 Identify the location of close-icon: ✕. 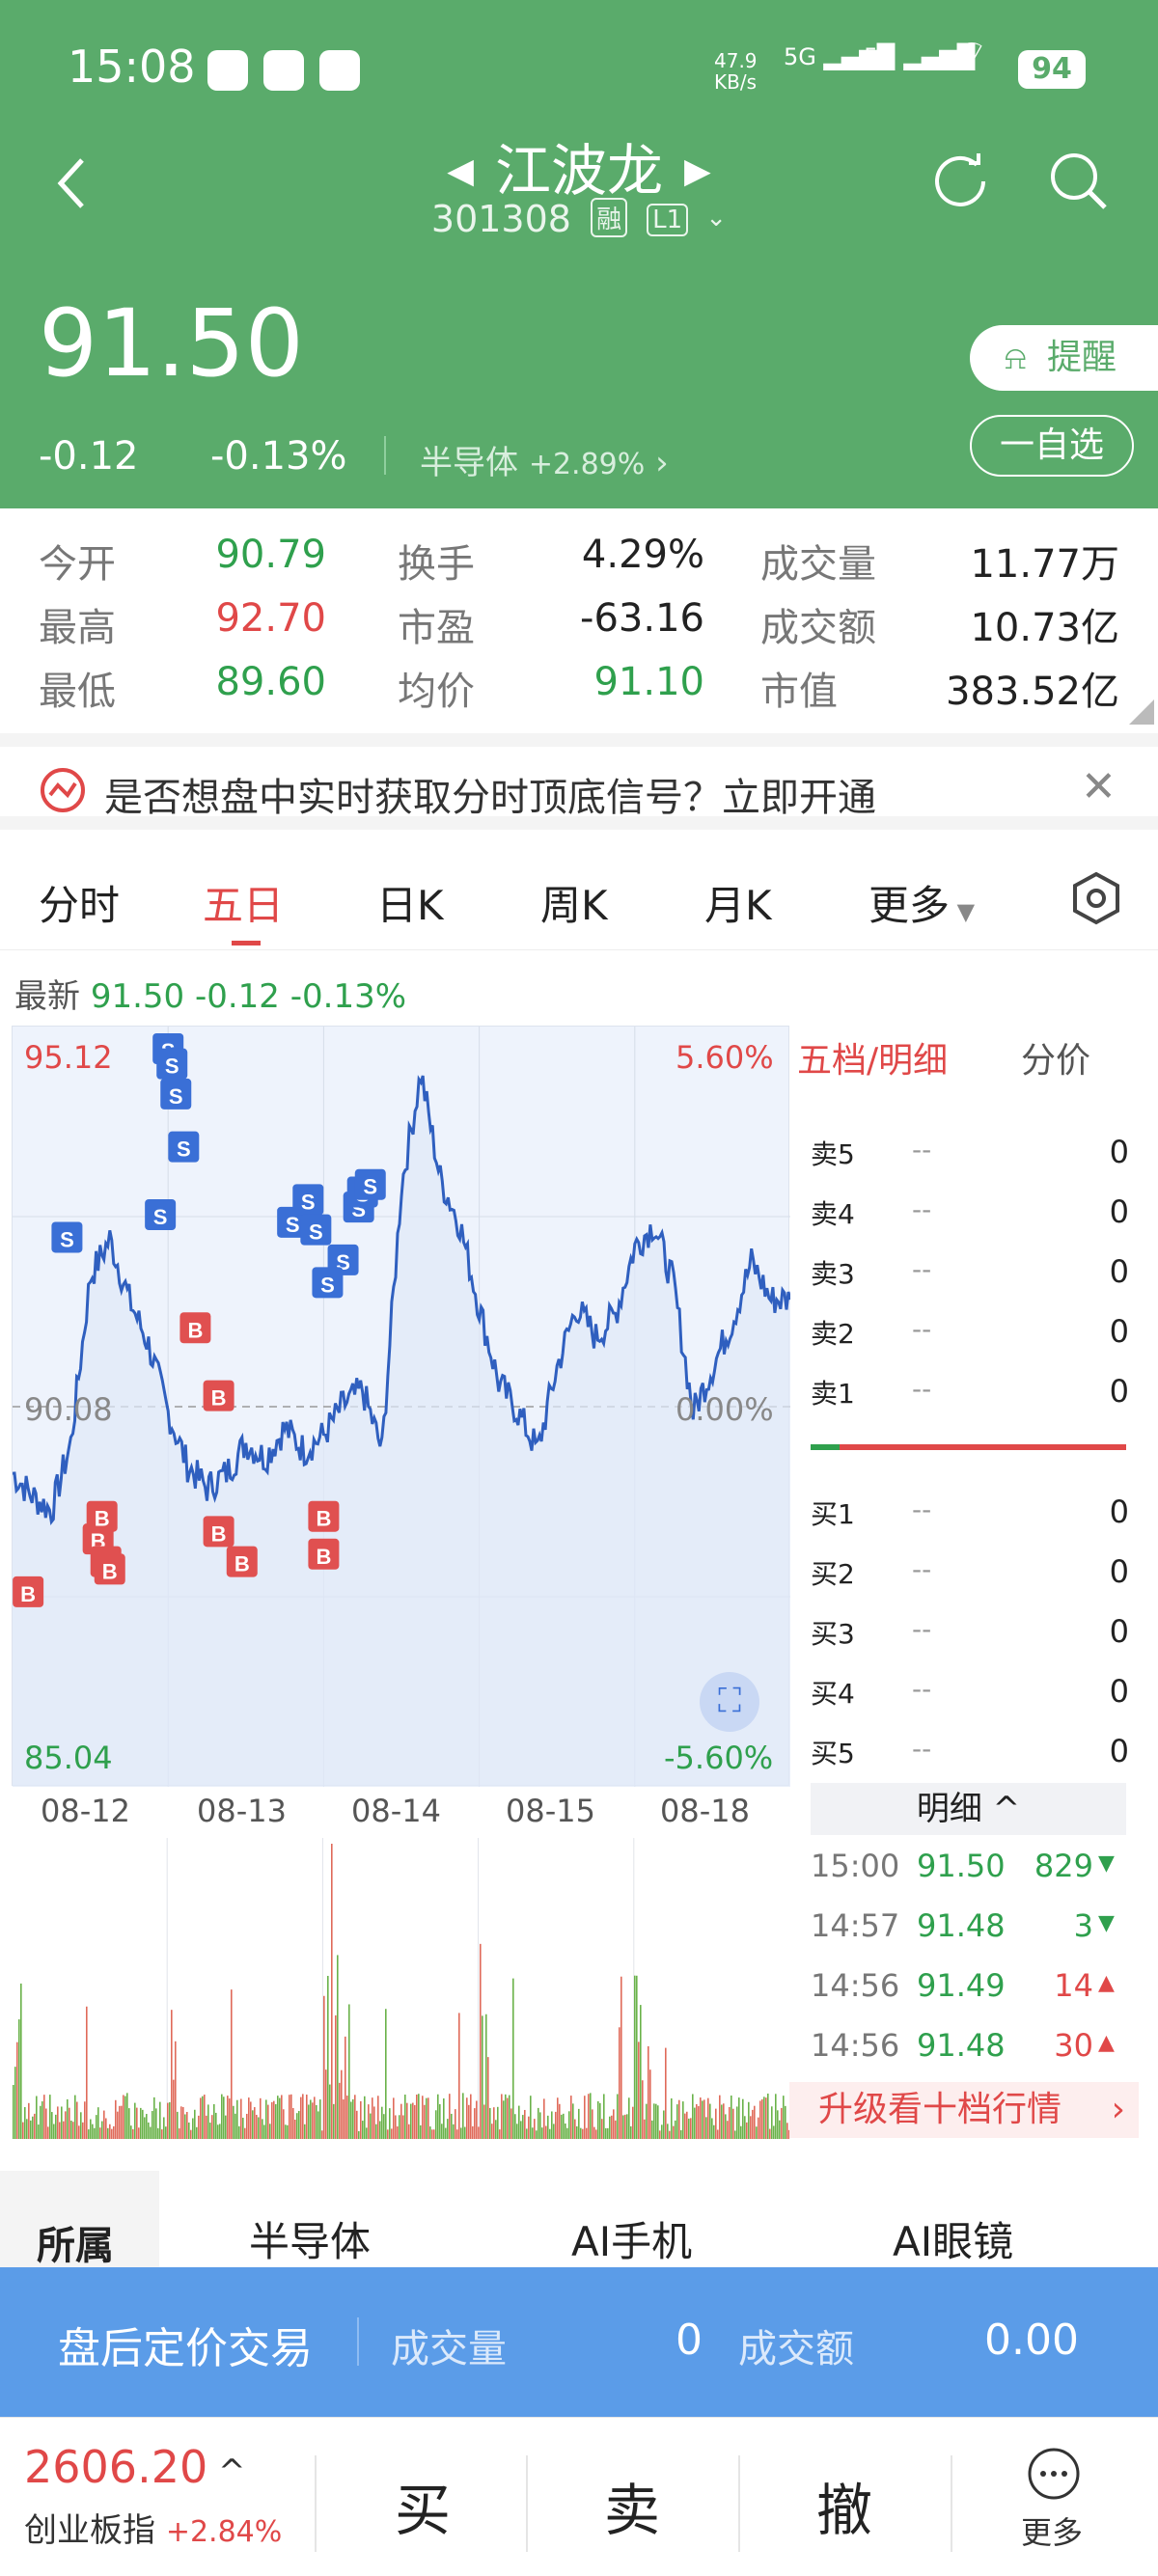
(1099, 786).